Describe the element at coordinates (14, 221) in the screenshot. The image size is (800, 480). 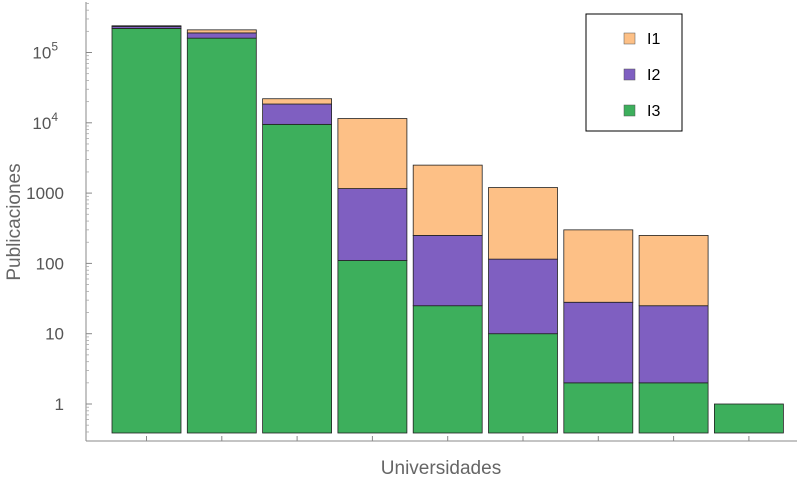
I see `y-axis-title: Publicaciones` at that location.